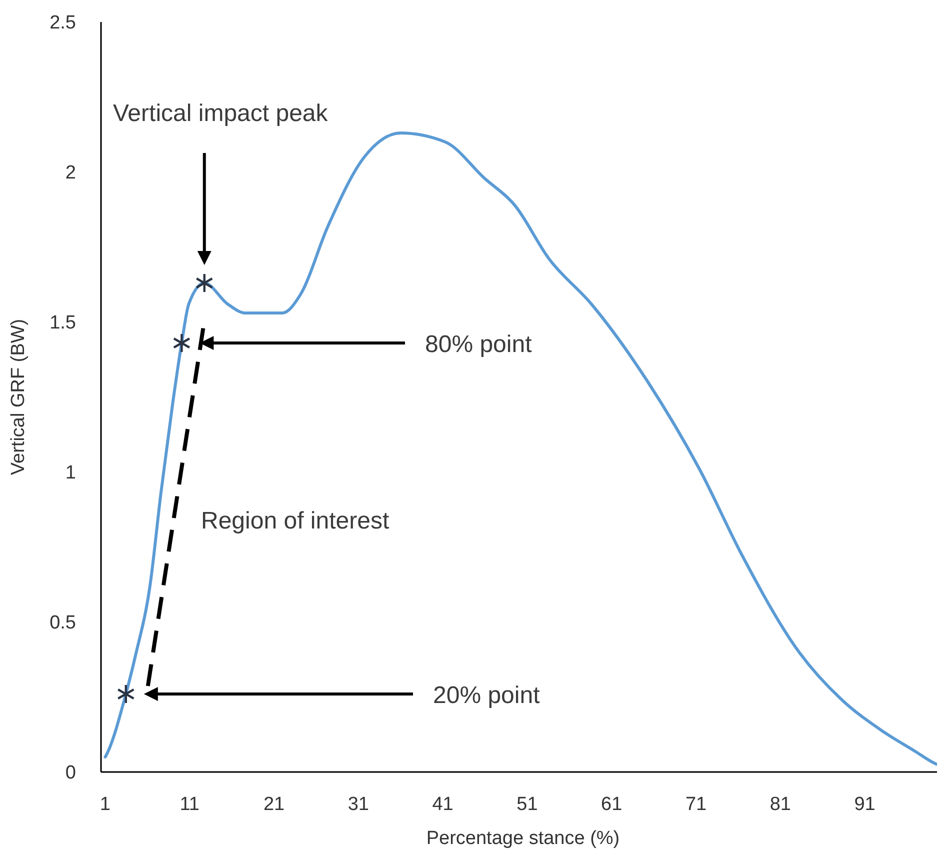 The width and height of the screenshot is (945, 858). Describe the element at coordinates (105, 804) in the screenshot. I see `x-tick-label: 1` at that location.